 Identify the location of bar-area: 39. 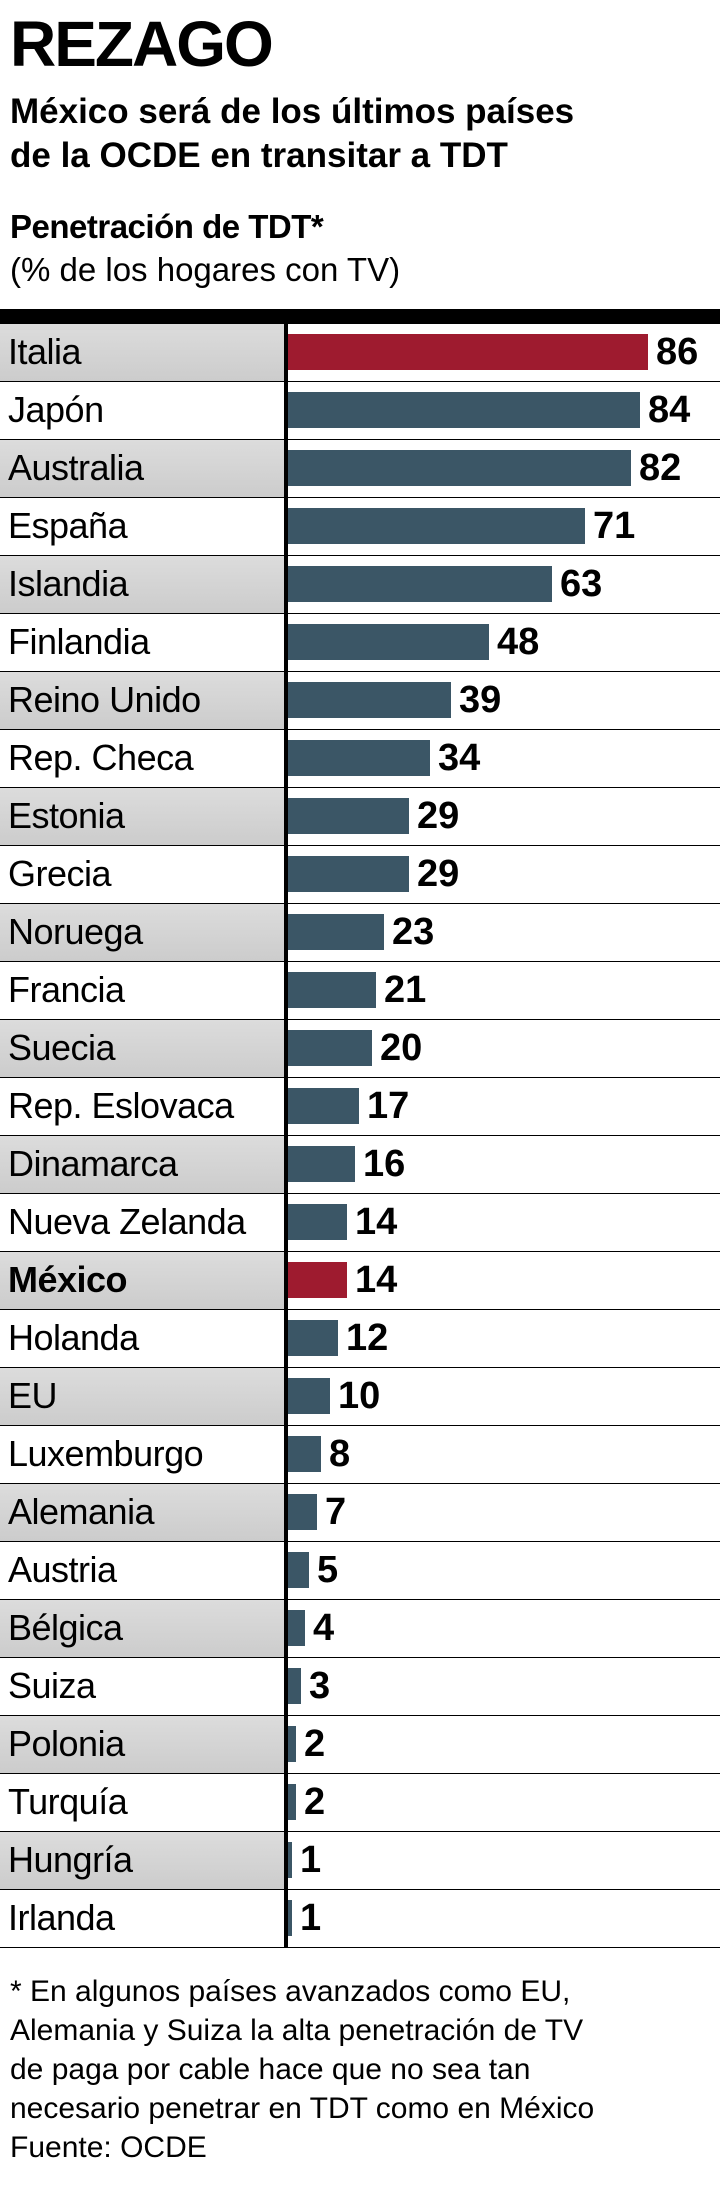
(504, 700).